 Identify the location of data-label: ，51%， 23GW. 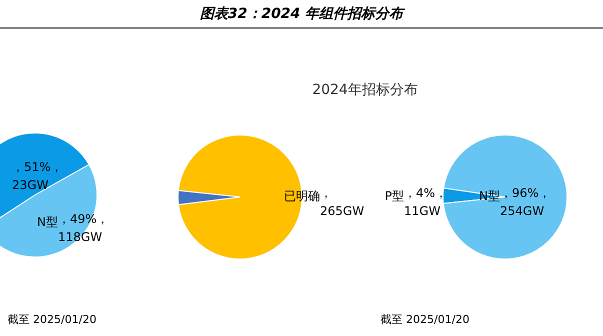
(37, 176).